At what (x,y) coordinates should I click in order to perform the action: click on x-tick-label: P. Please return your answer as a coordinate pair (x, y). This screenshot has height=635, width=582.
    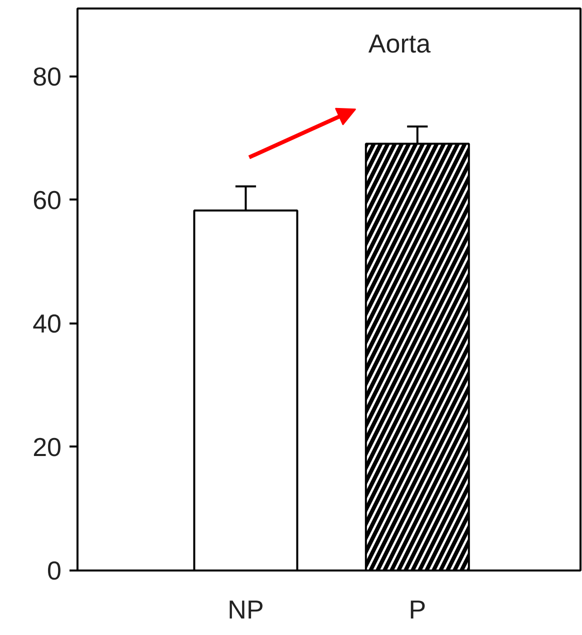
    Looking at the image, I should click on (417, 609).